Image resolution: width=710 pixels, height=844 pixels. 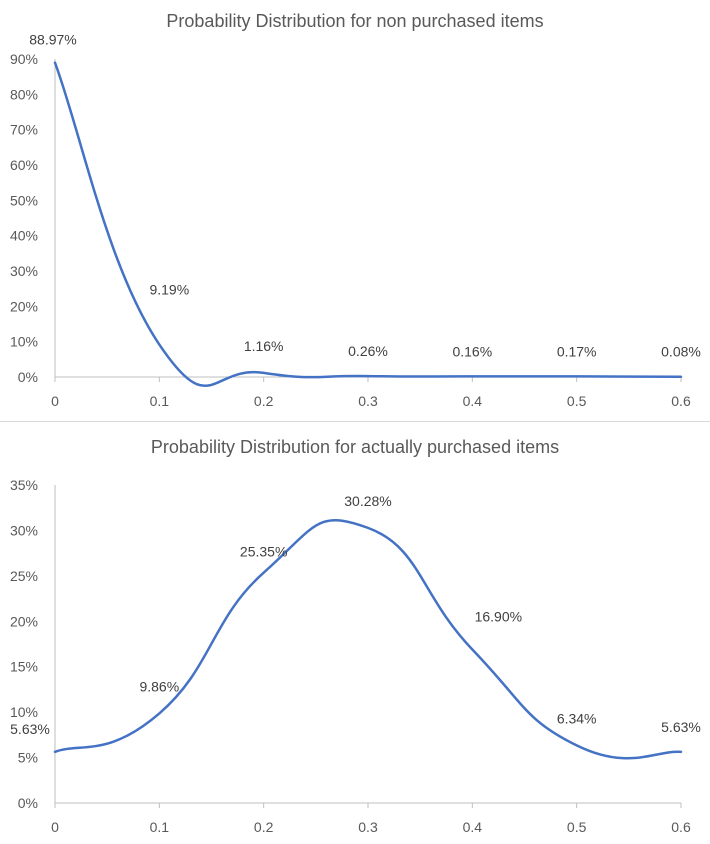 What do you see at coordinates (24, 236) in the screenshot?
I see `y-tick-label: 40%` at bounding box center [24, 236].